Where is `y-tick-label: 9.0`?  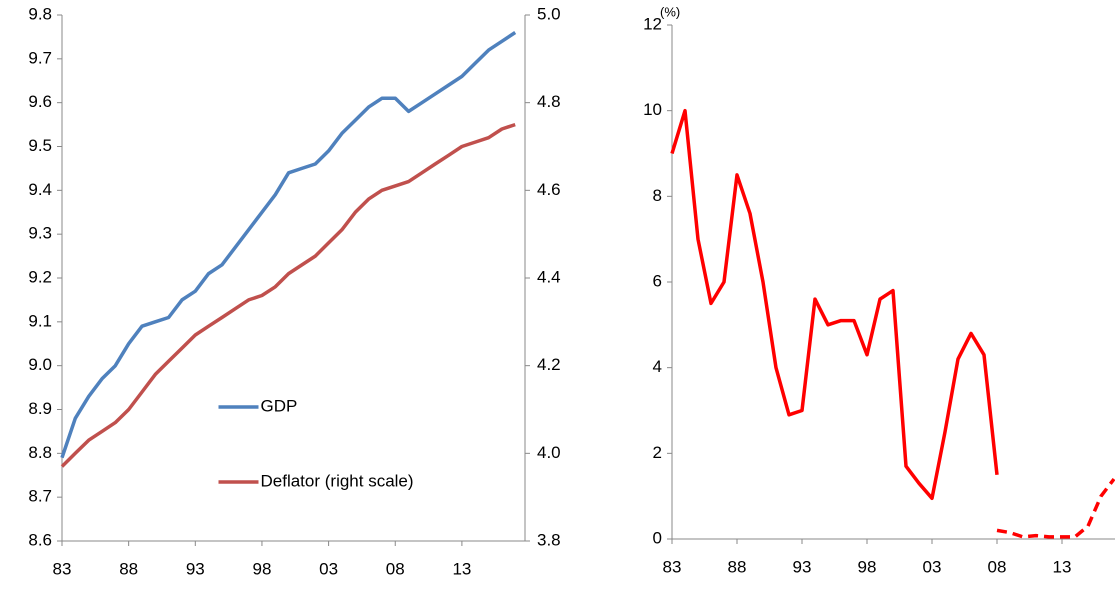
y-tick-label: 9.0 is located at coordinates (40, 364).